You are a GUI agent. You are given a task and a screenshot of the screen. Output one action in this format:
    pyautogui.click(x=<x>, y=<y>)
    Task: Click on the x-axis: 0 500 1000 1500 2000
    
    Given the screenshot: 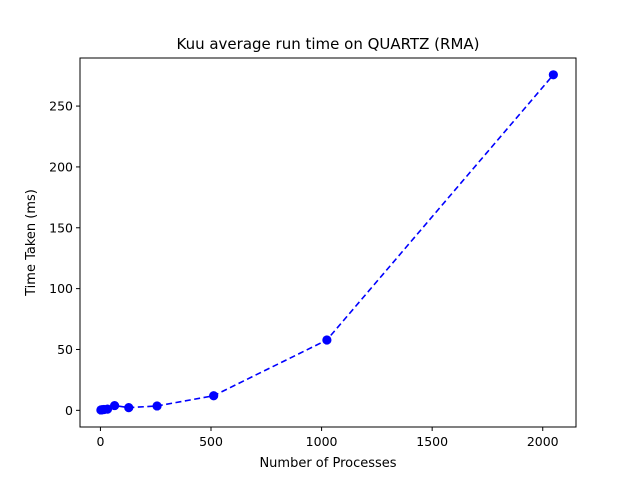 What is the action you would take?
    pyautogui.click(x=327, y=438)
    